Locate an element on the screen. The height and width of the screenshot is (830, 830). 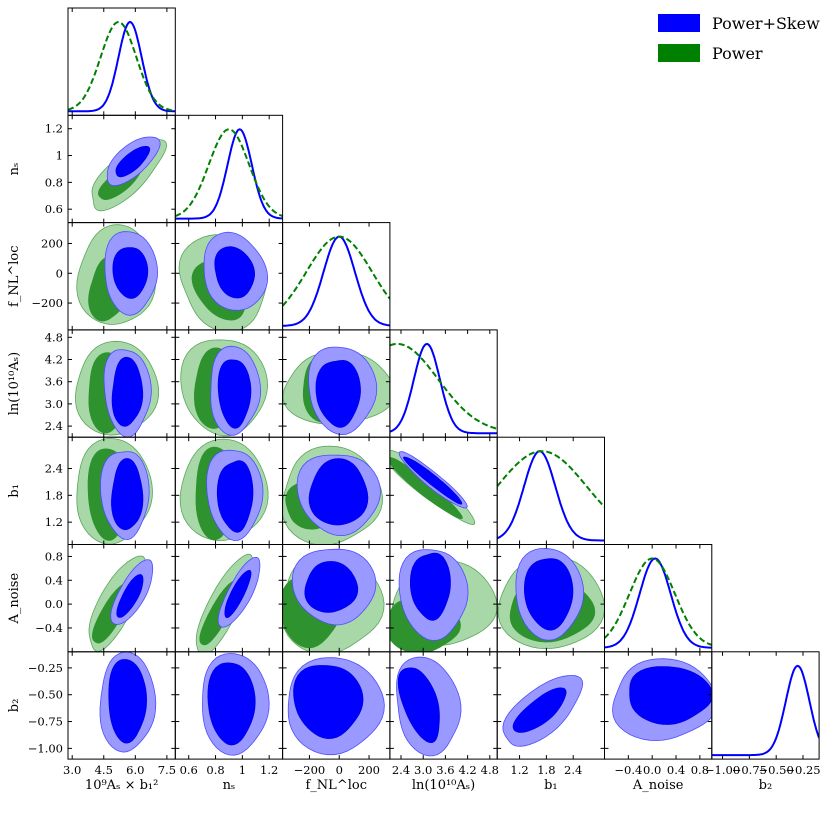
panel-Anoise-vs-fnl is located at coordinates (336, 598).